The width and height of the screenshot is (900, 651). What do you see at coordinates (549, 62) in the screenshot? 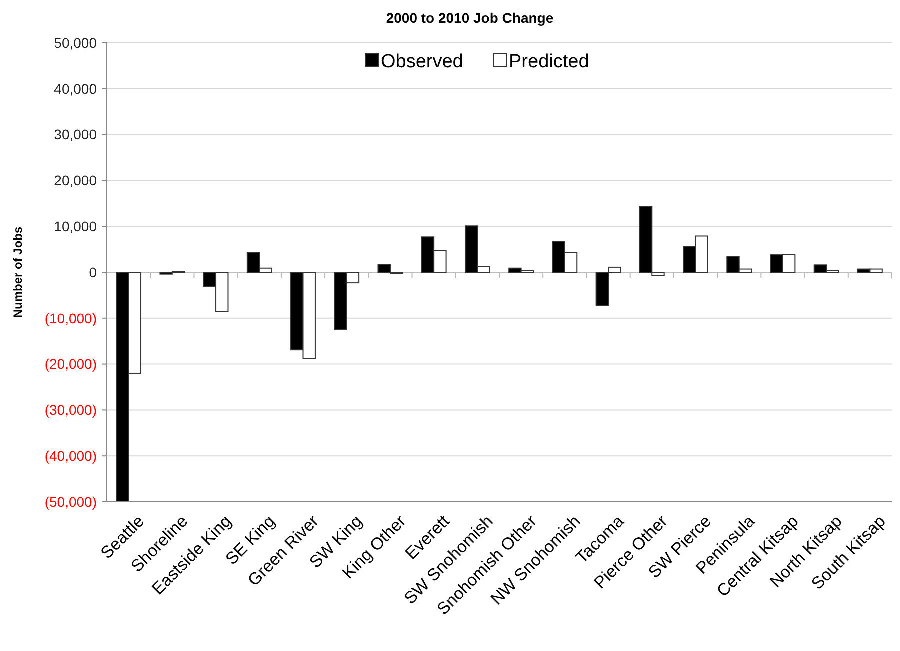
I see `legend-label: Predicted` at bounding box center [549, 62].